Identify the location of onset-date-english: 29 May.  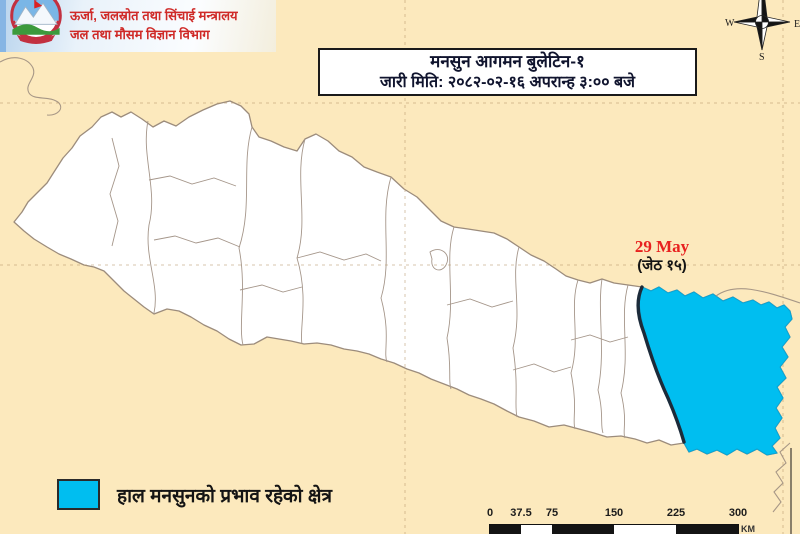
(662, 246).